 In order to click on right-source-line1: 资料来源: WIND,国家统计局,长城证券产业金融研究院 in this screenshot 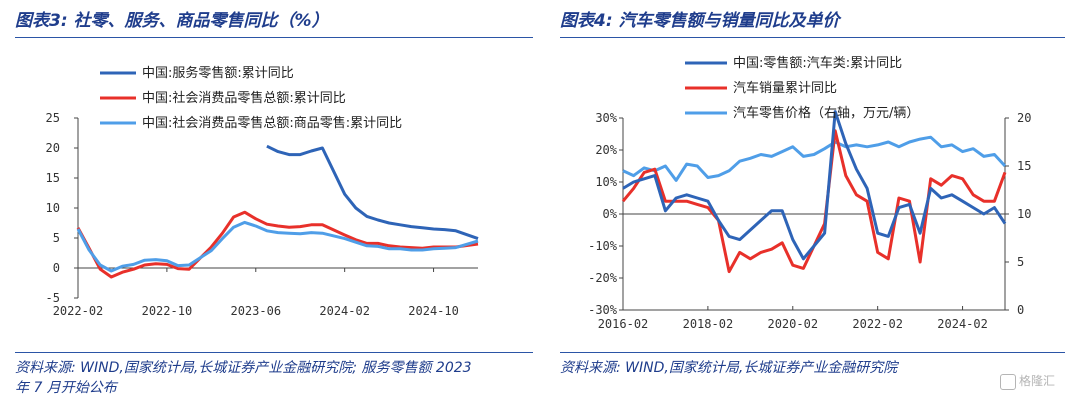, I will do `click(729, 368)`.